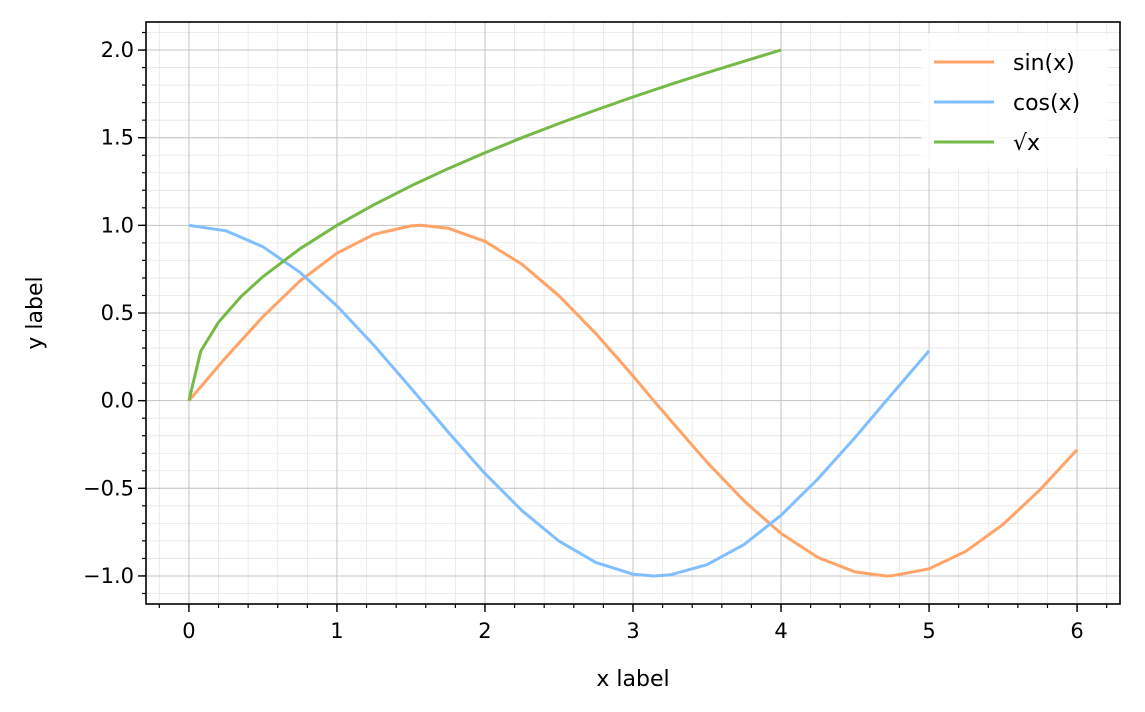  I want to click on x-tick-label: 6, so click(1076, 631).